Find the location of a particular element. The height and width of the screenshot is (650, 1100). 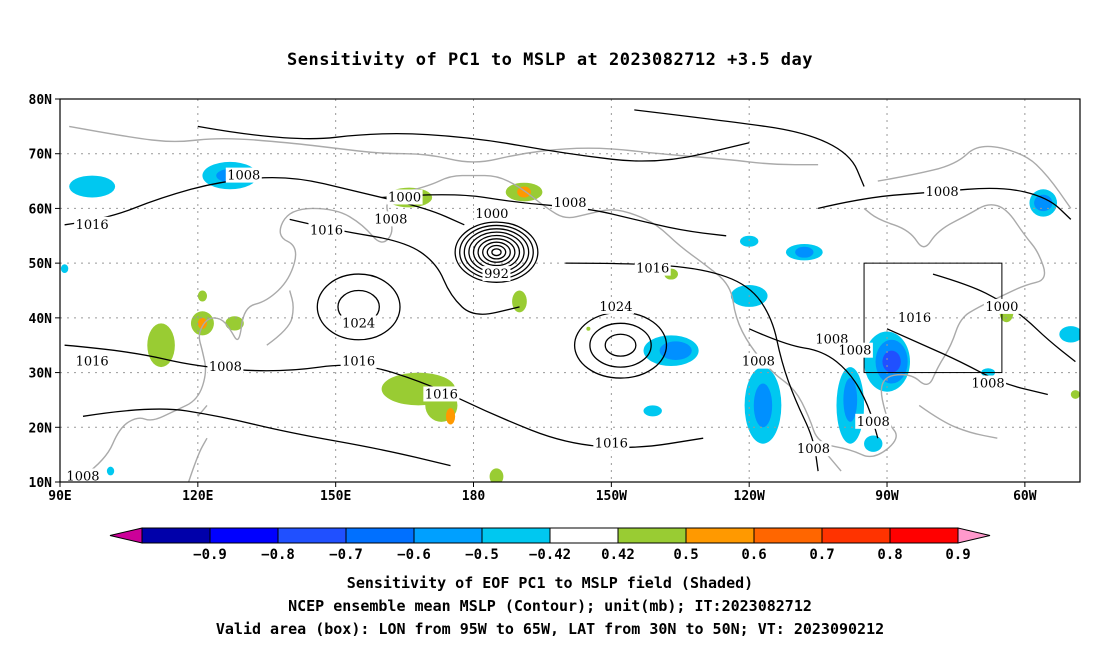

valid-area-rectangle is located at coordinates (933, 318).